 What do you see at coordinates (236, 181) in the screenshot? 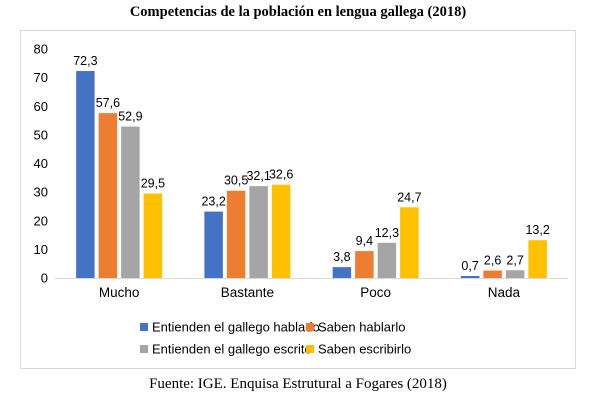
I see `data-label: 30,5` at bounding box center [236, 181].